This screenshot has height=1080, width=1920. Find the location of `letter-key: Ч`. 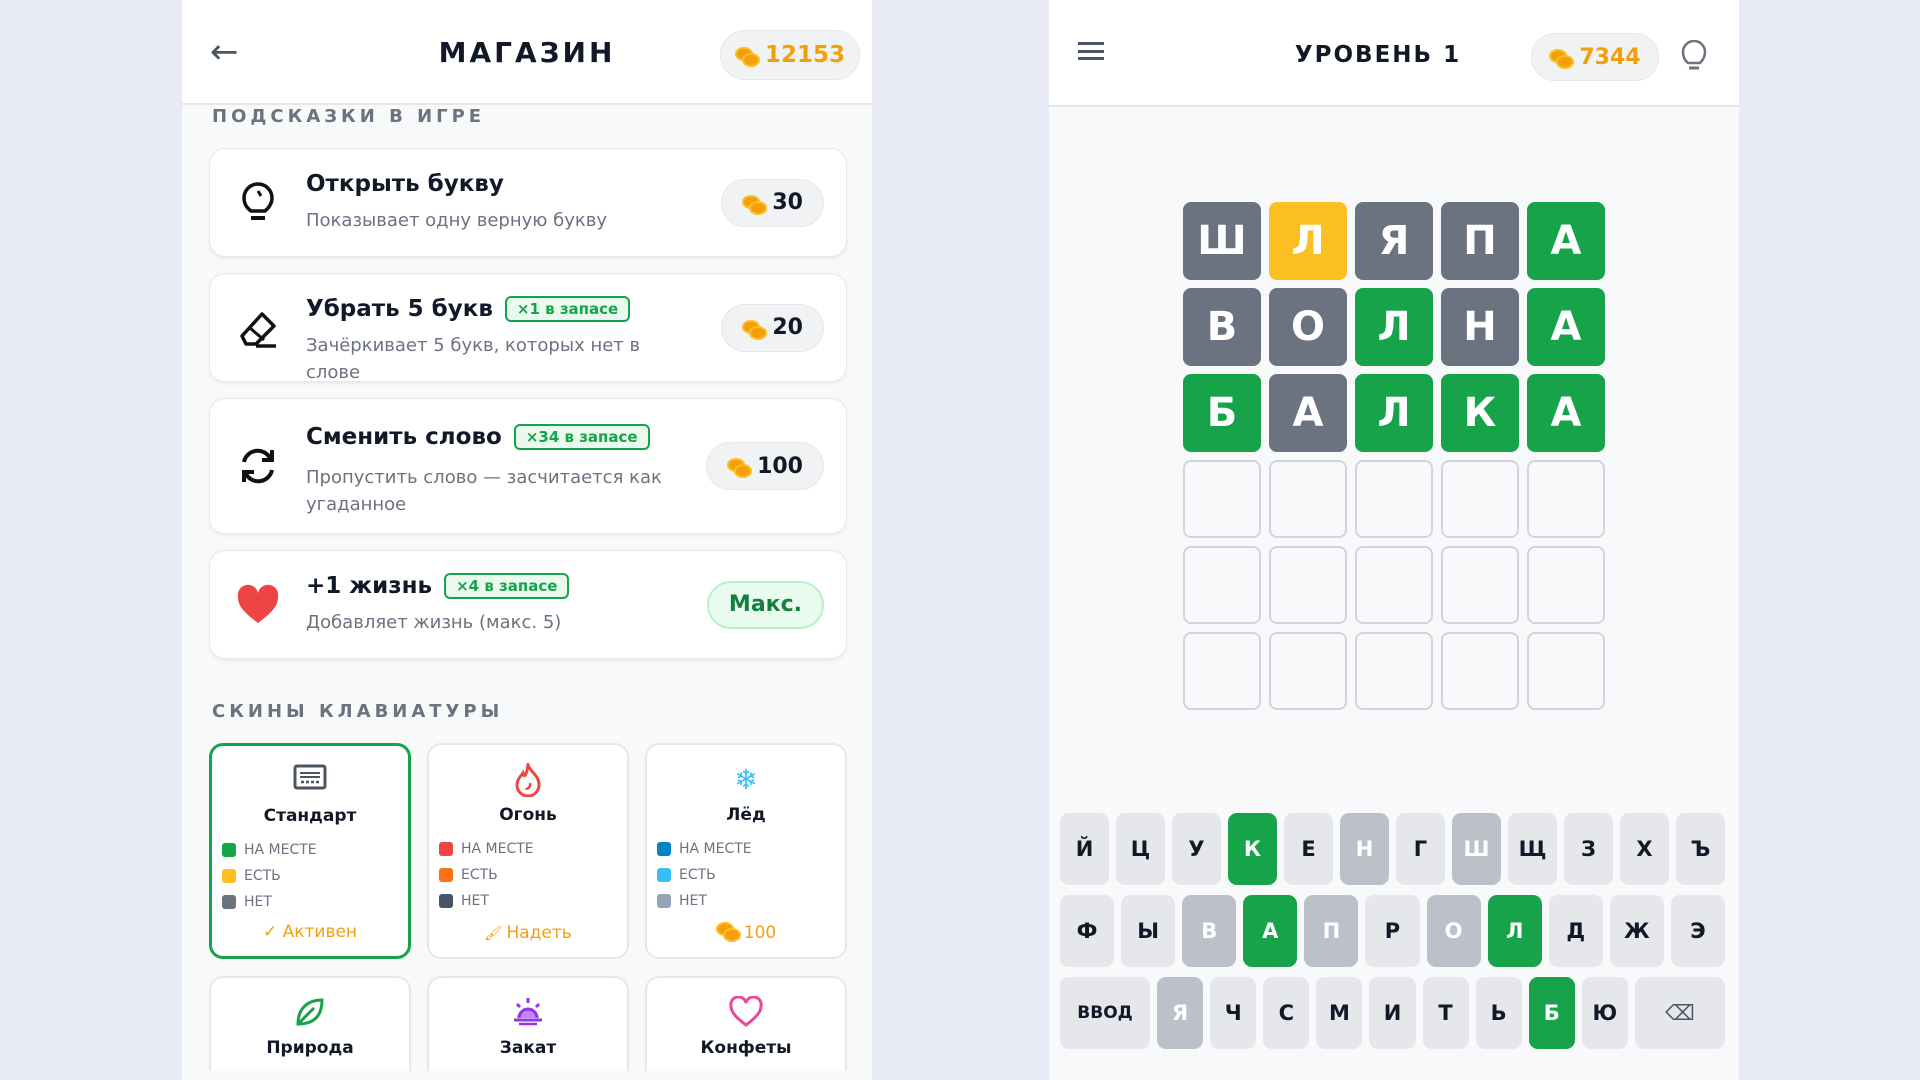

letter-key: Ч is located at coordinates (1233, 1013).